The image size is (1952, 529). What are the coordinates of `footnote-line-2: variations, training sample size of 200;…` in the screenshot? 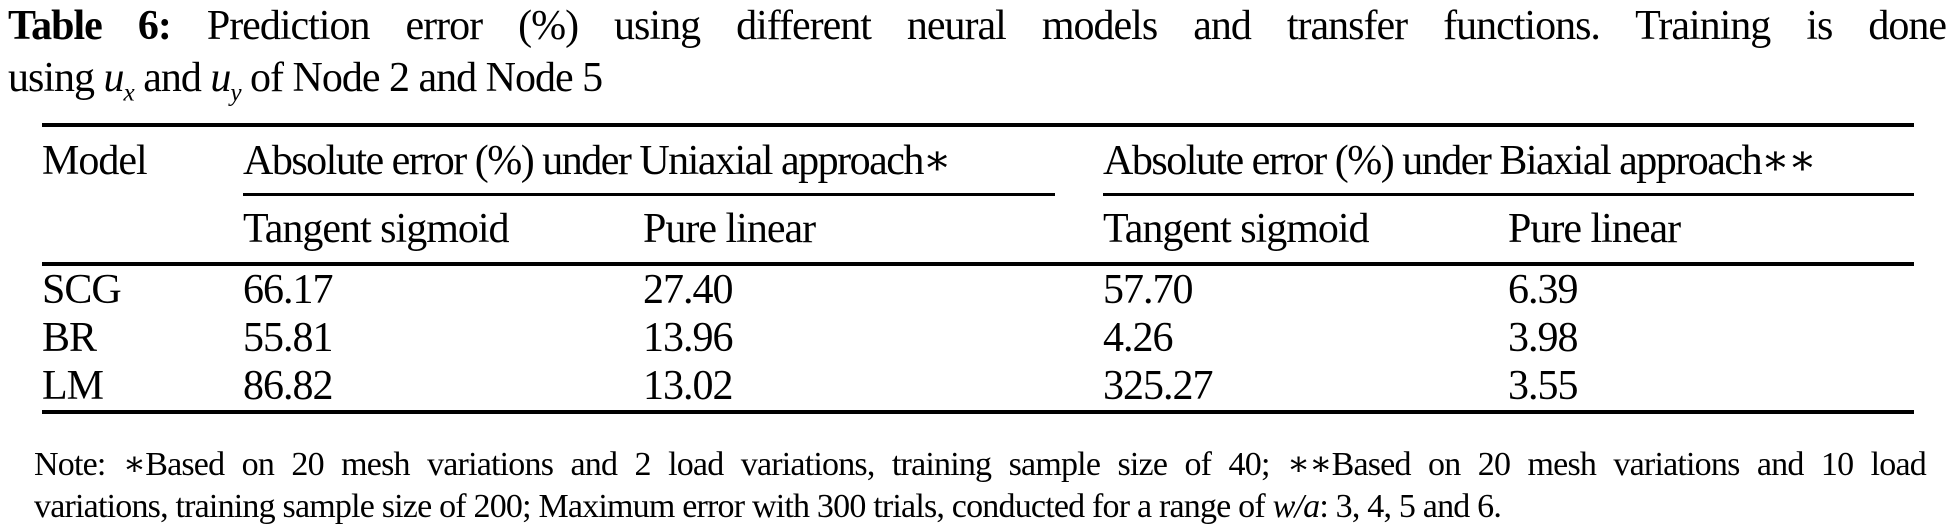 It's located at (980, 507).